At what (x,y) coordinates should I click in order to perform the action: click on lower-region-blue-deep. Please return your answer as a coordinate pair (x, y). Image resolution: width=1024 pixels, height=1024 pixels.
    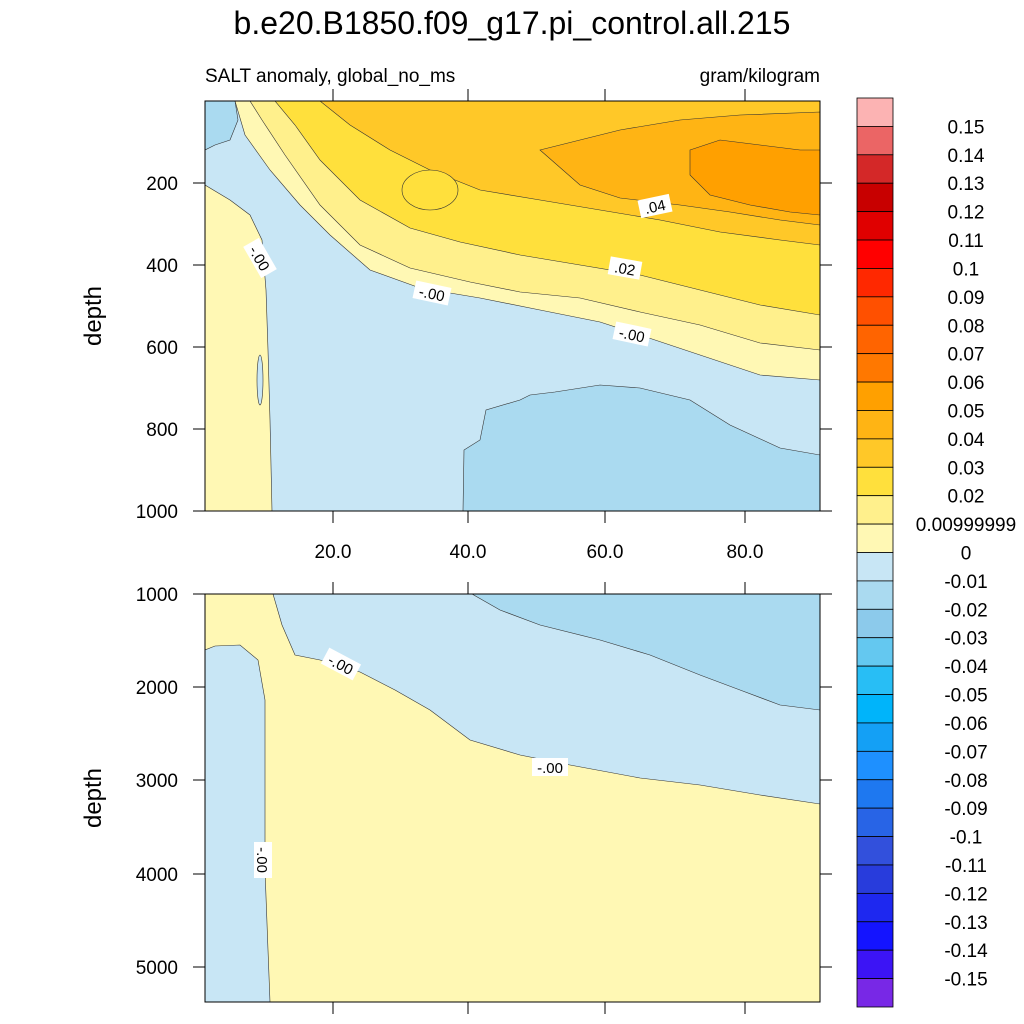
    Looking at the image, I should click on (645, 652).